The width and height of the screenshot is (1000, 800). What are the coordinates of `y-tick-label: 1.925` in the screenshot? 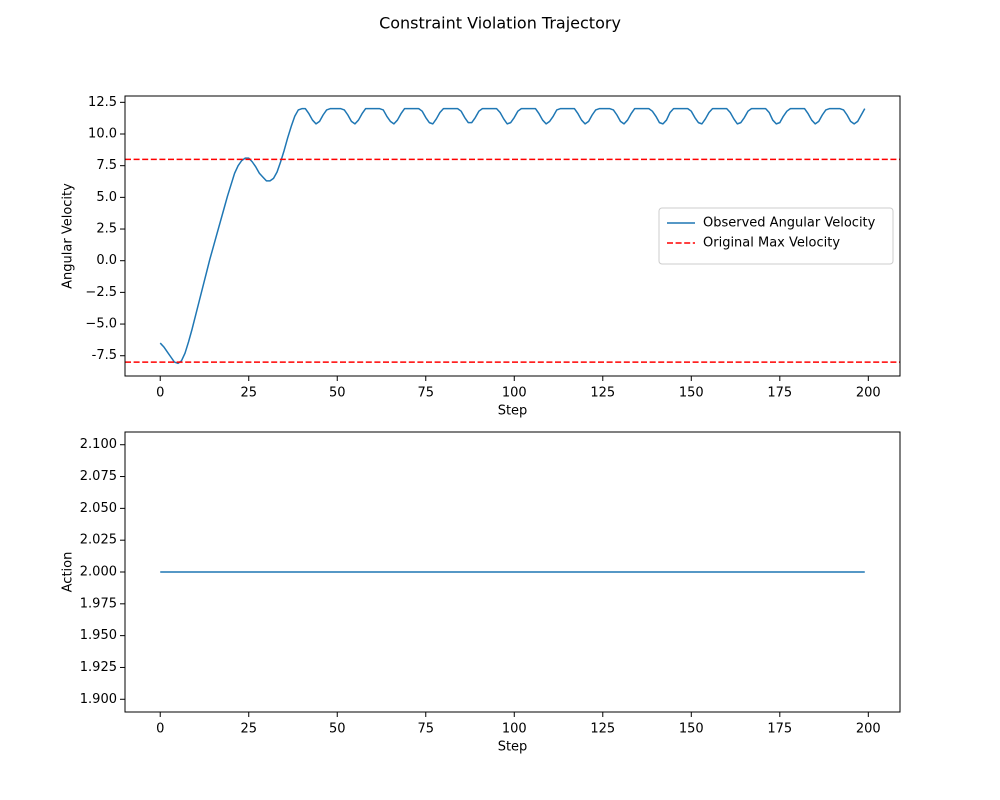 It's located at (98, 667).